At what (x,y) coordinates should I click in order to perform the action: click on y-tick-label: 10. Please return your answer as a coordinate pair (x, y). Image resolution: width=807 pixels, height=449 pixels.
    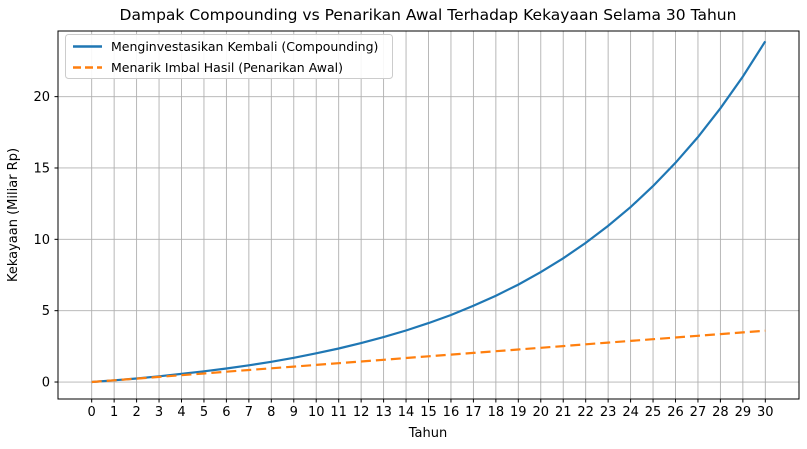
    Looking at the image, I should click on (41, 240).